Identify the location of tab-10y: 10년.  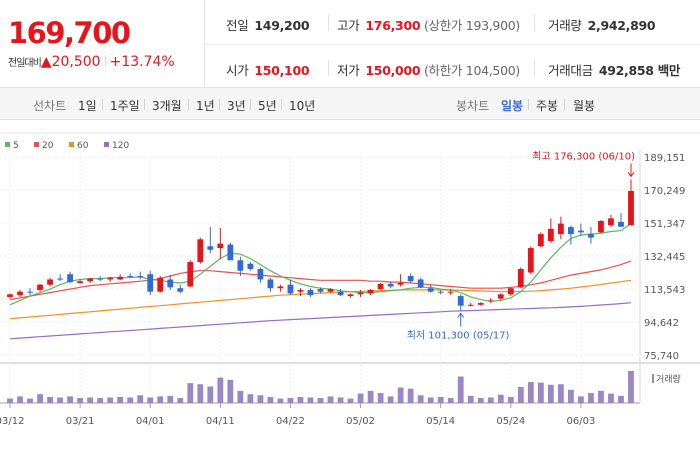
(302, 106).